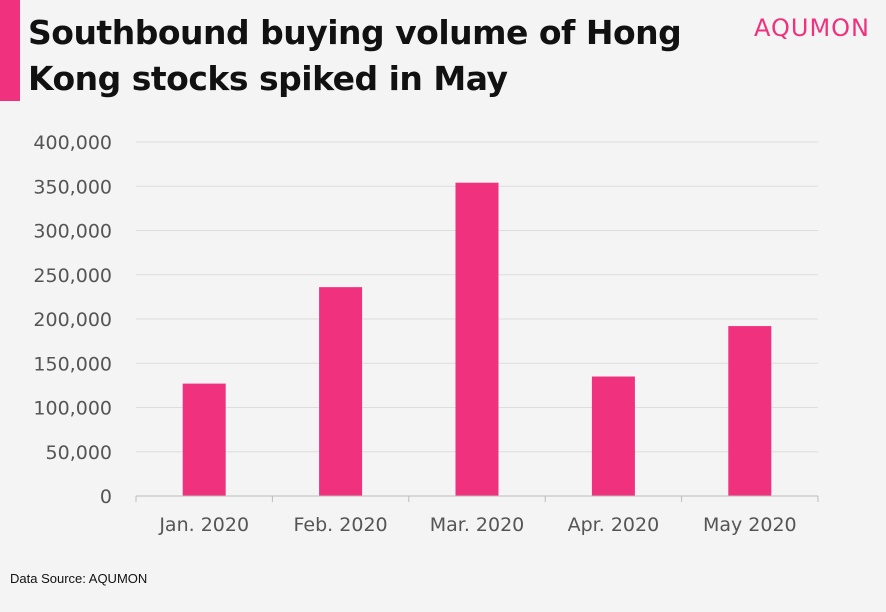 Image resolution: width=886 pixels, height=612 pixels. Describe the element at coordinates (72, 143) in the screenshot. I see `y-tick-label: 400,000` at that location.